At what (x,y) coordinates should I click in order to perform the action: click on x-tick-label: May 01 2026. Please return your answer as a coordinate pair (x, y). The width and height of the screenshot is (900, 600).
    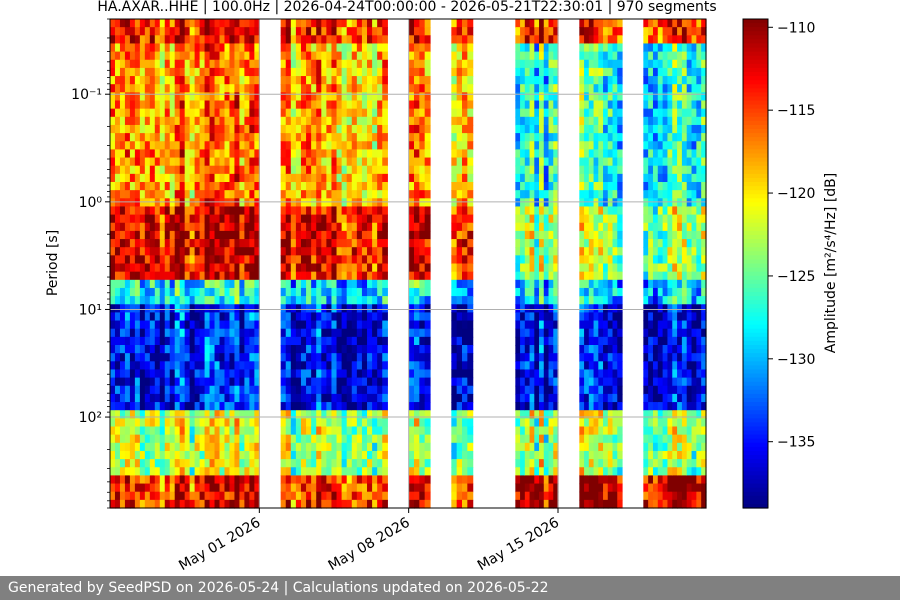
    Looking at the image, I should click on (219, 545).